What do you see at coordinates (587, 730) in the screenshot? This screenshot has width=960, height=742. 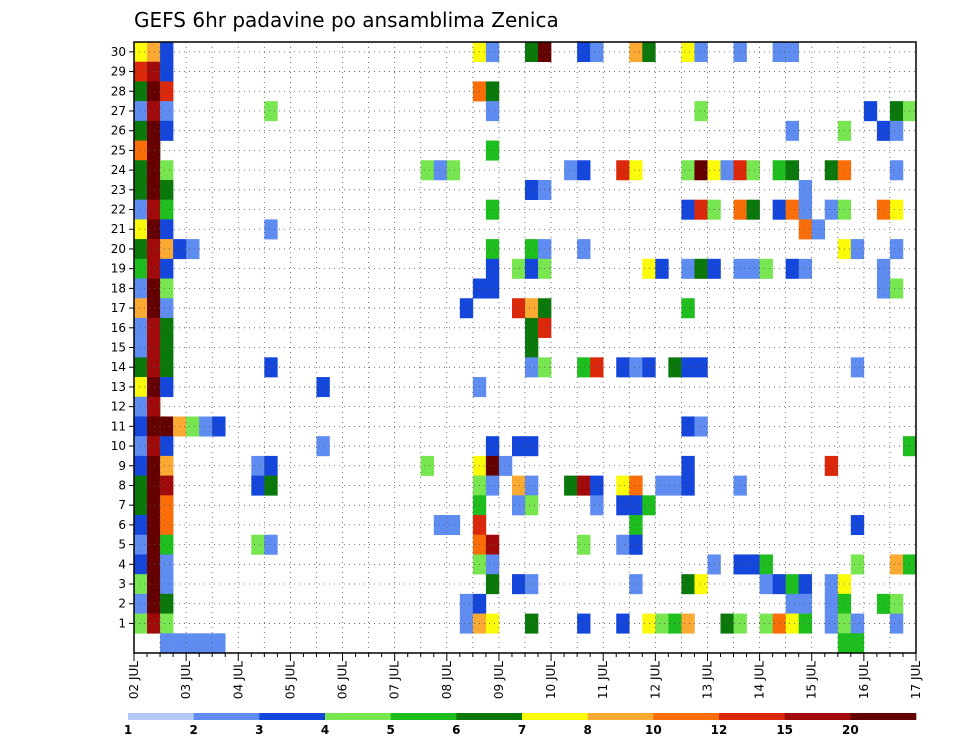 I see `colorbar-label: 8` at bounding box center [587, 730].